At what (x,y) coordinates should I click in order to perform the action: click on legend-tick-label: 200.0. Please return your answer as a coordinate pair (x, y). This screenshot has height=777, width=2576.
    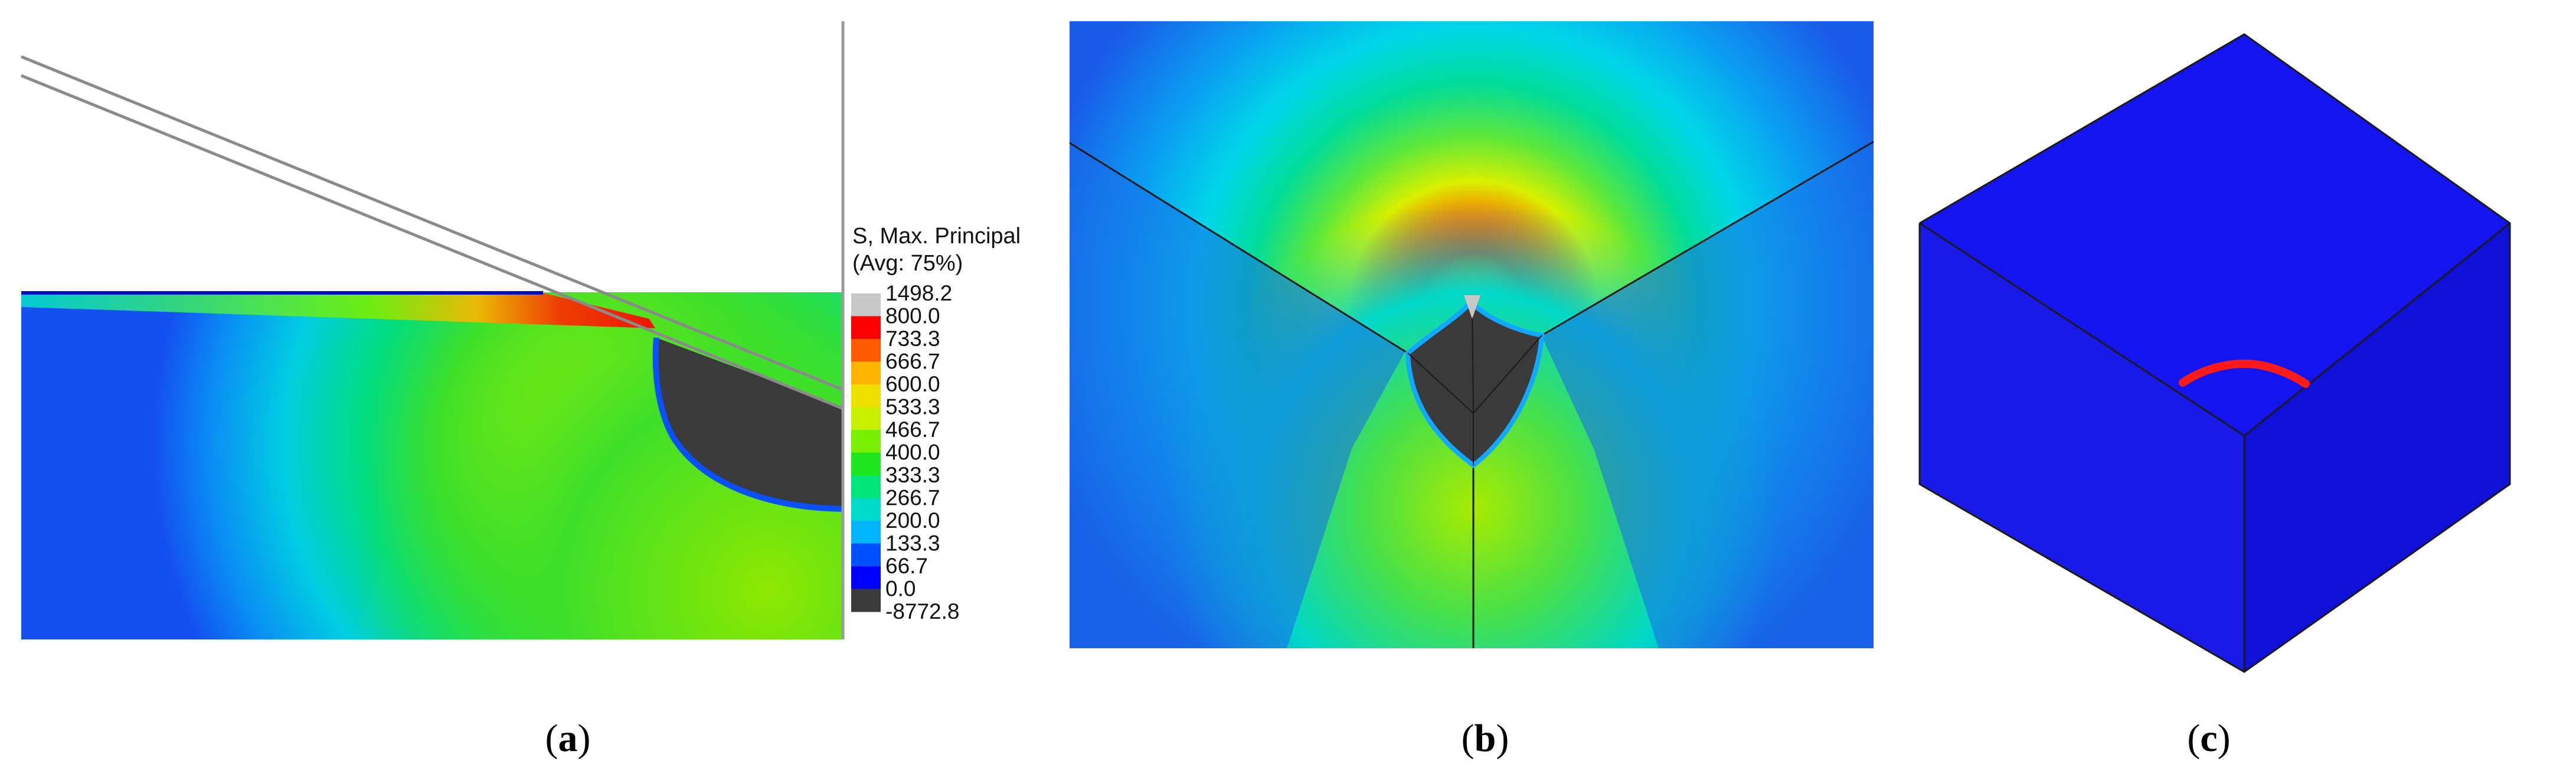
    Looking at the image, I should click on (912, 521).